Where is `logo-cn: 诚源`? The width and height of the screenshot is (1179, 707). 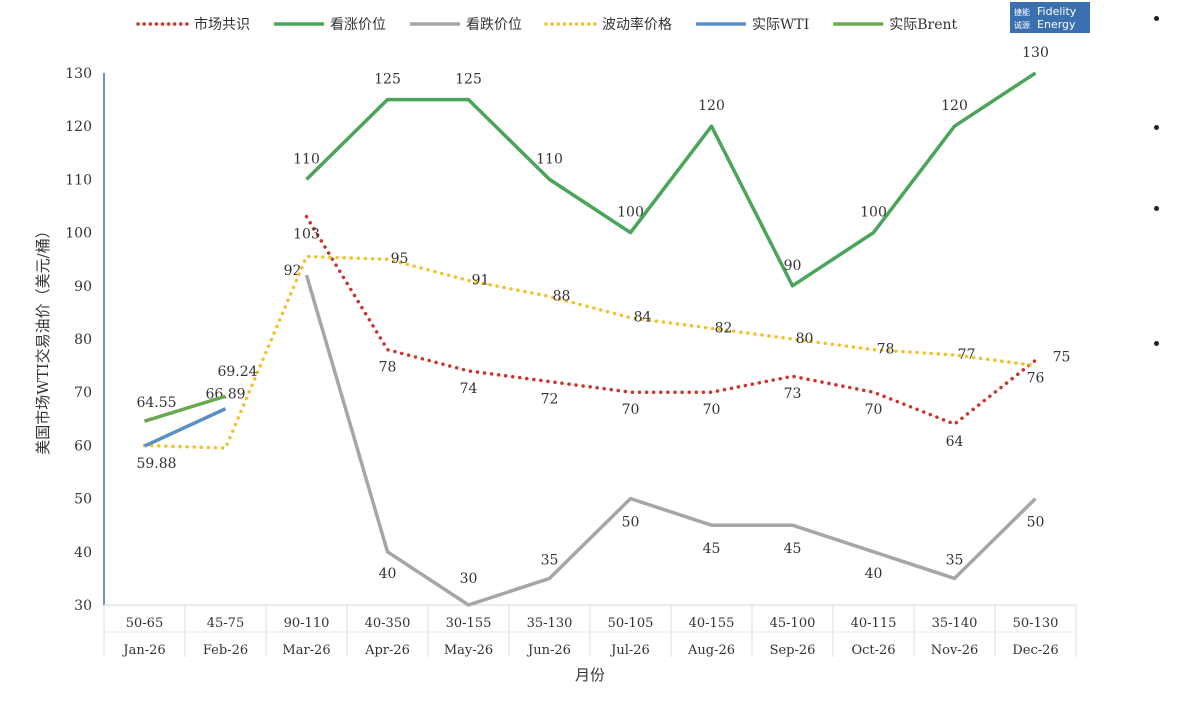 logo-cn: 诚源 is located at coordinates (1022, 25).